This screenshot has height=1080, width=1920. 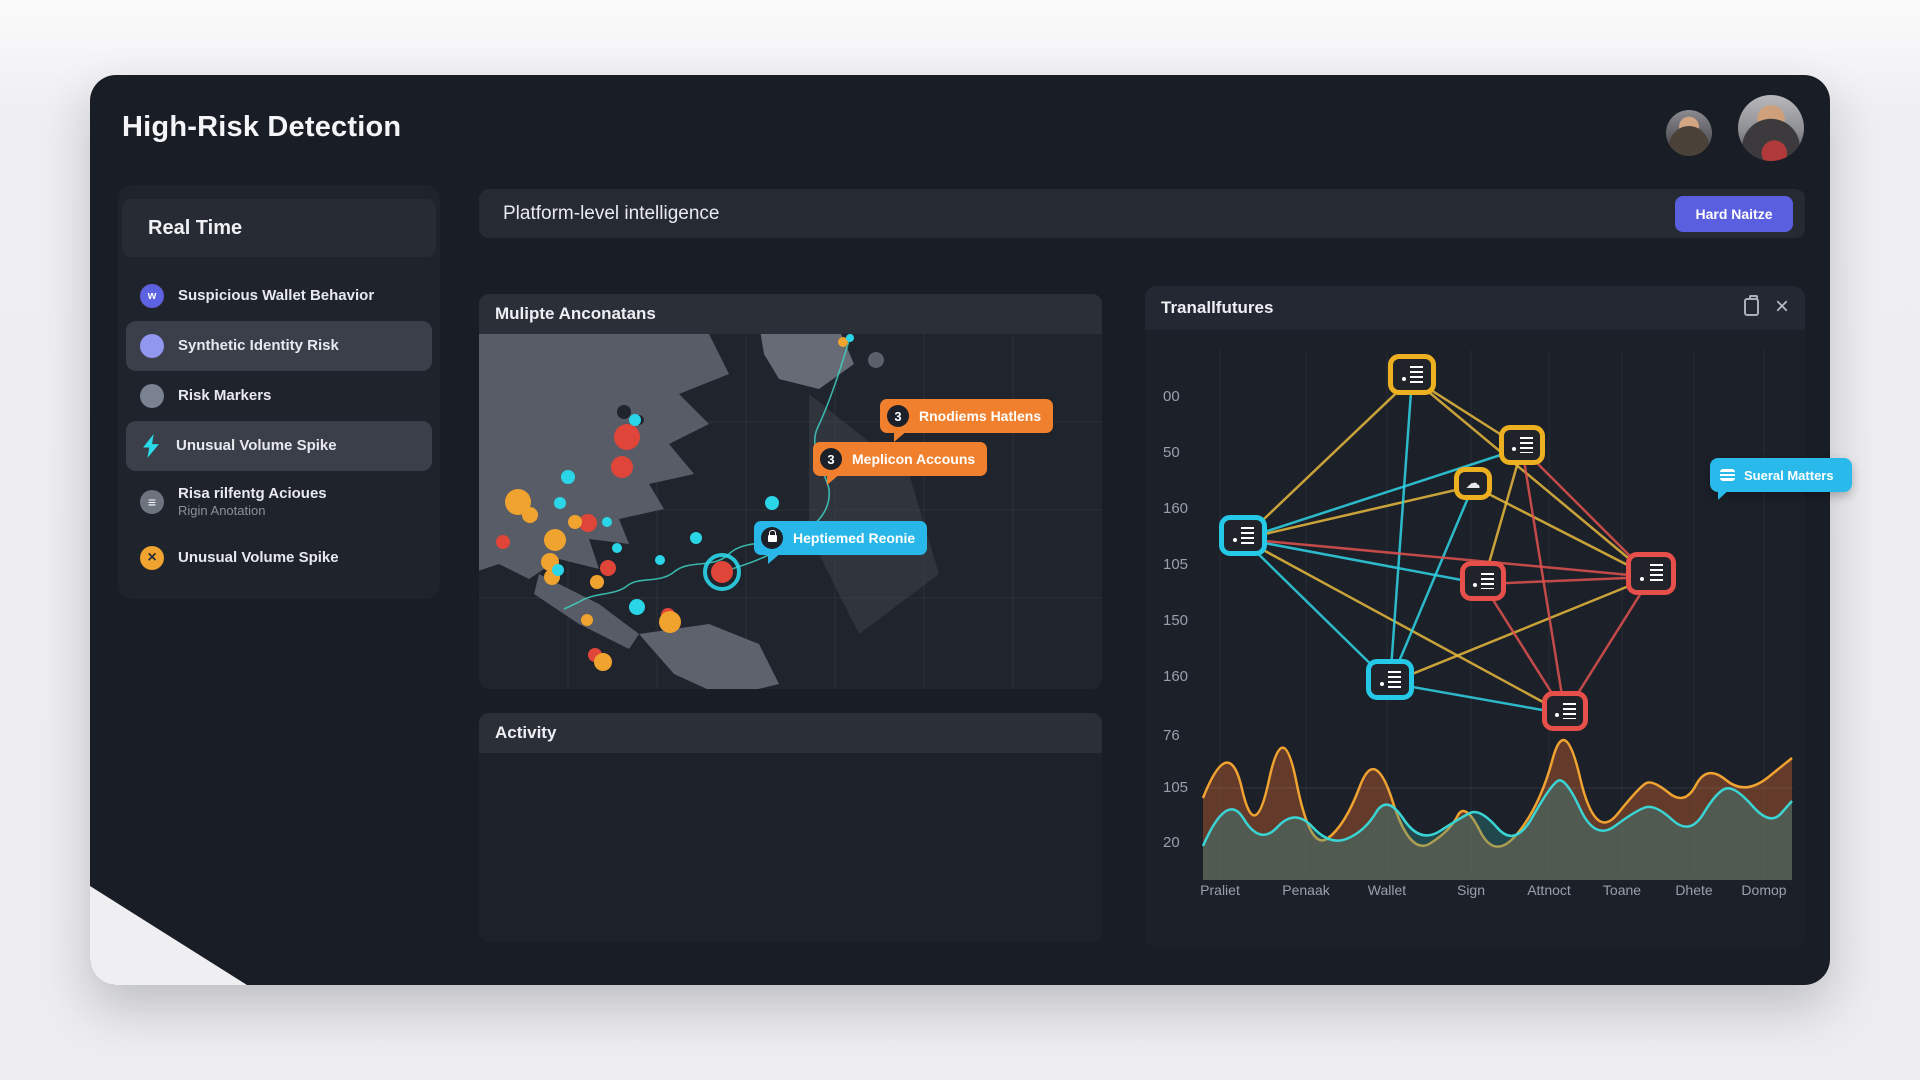 I want to click on x-axis-label: Toane, so click(x=1622, y=890).